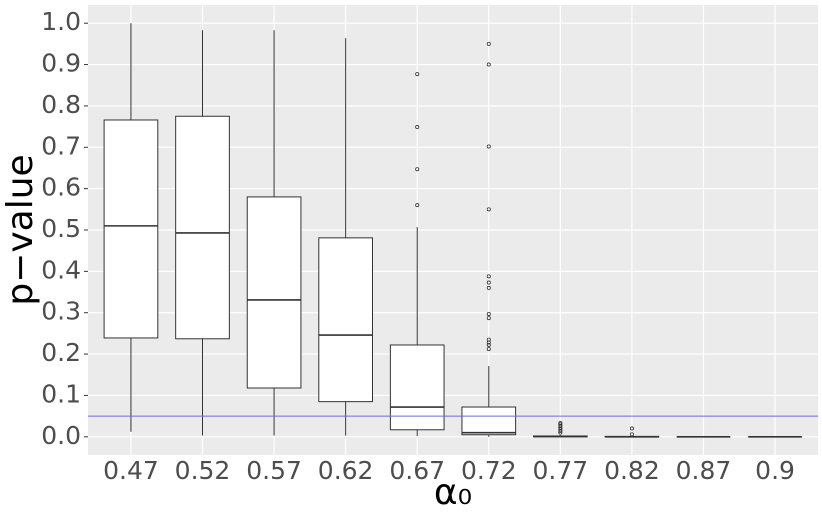  I want to click on x-tick-label: 0.62, so click(346, 470).